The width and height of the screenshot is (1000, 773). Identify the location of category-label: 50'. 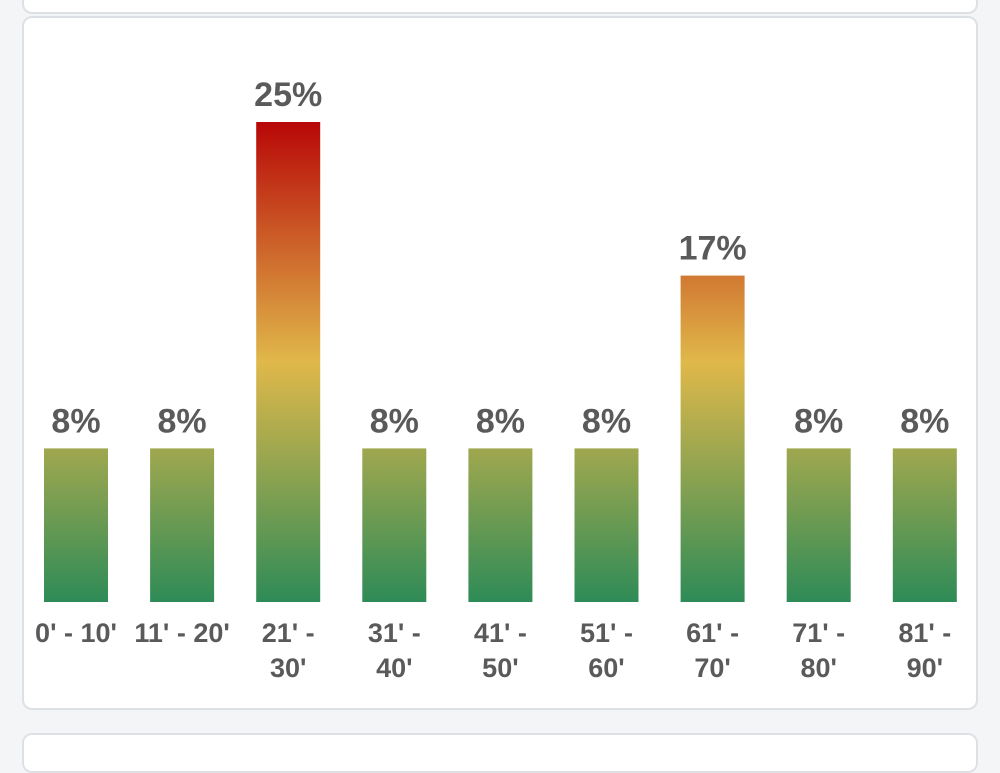
(500, 668).